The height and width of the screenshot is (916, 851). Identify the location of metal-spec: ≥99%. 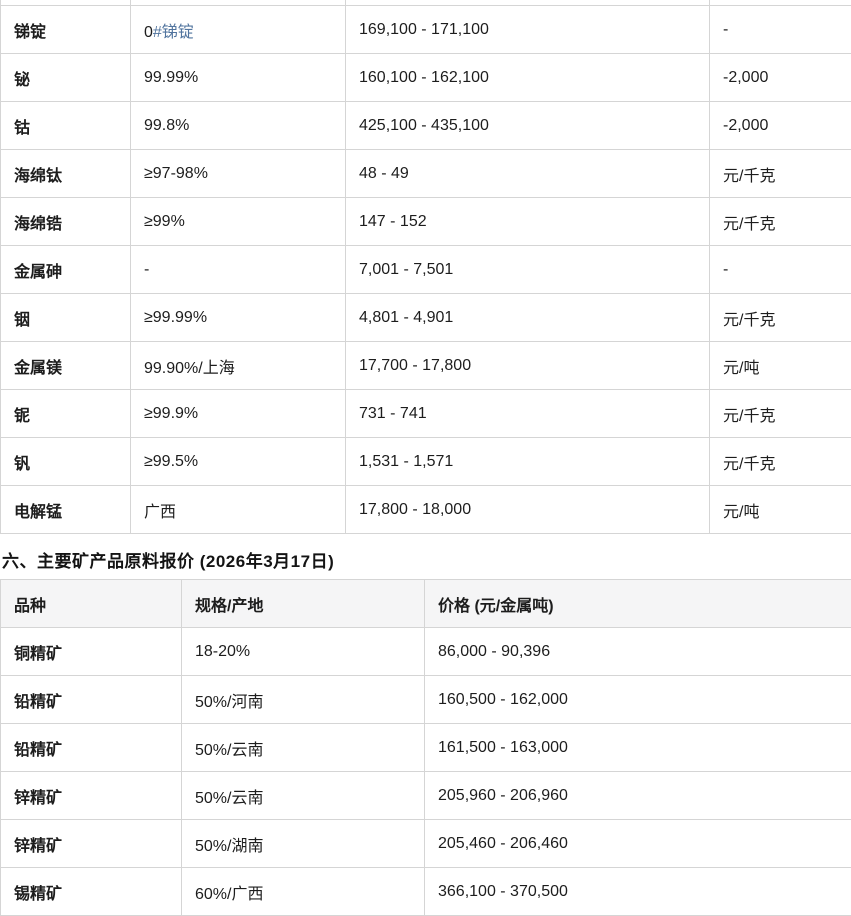
(238, 222).